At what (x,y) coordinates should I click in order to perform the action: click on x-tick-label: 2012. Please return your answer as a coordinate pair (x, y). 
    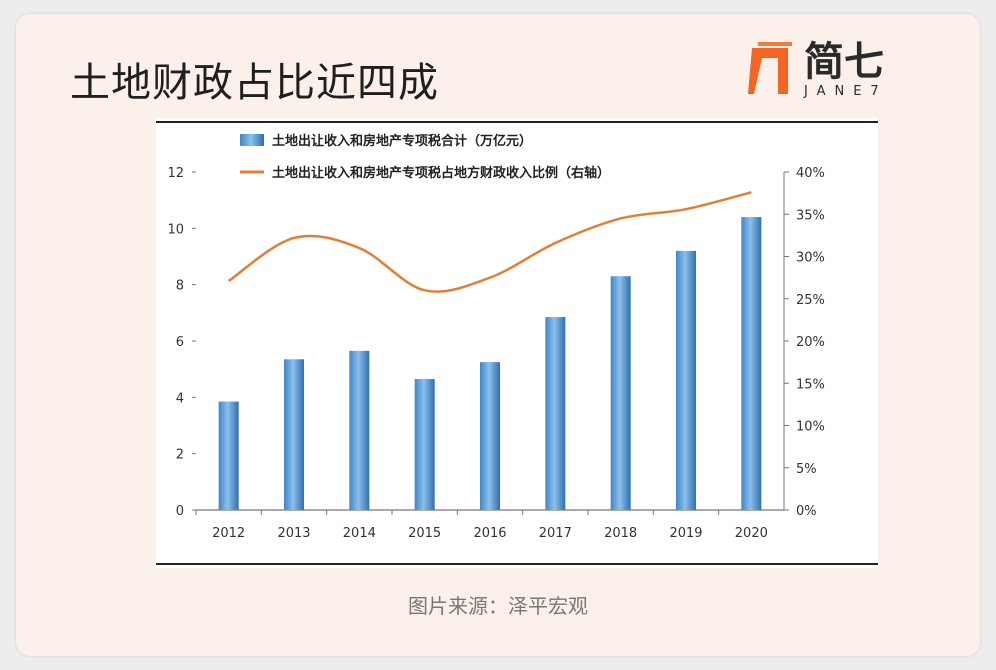
    Looking at the image, I should click on (228, 533).